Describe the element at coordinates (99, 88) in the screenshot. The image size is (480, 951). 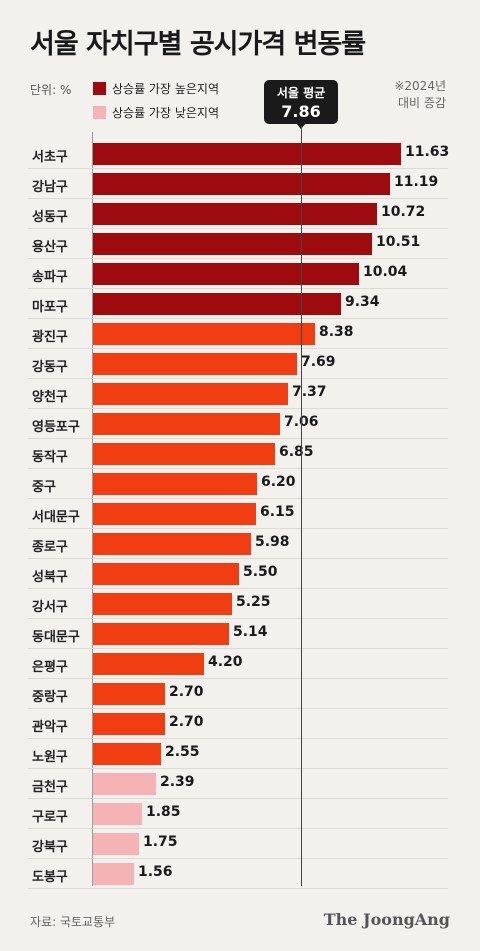
I see `legend-swatch-high` at that location.